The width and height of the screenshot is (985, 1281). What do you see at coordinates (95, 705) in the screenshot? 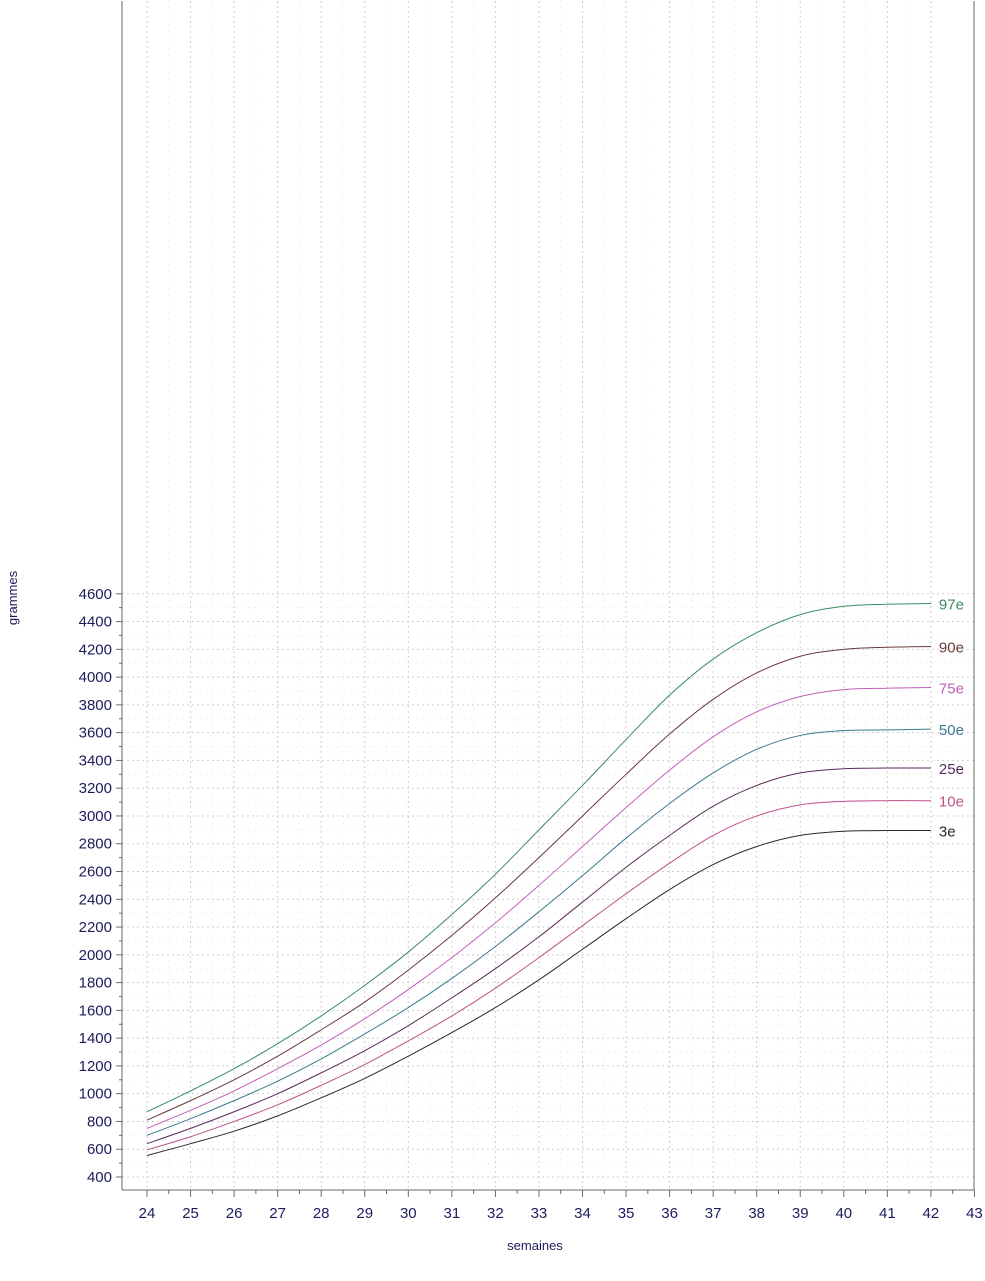
I see `y-tick-label: 3800` at bounding box center [95, 705].